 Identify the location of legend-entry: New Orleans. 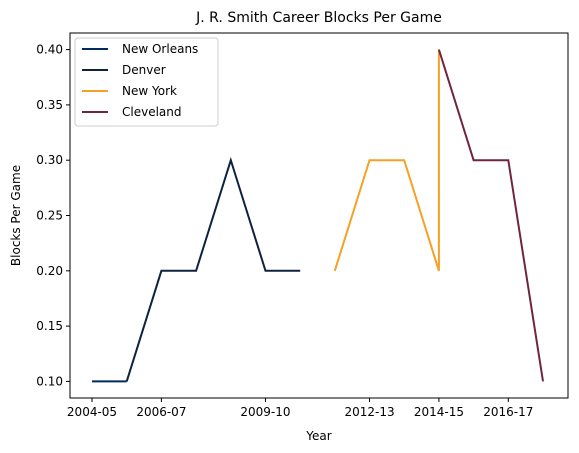
(160, 49).